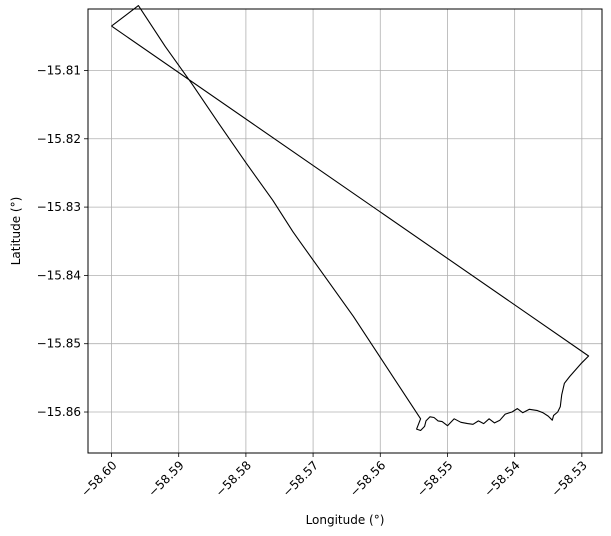  What do you see at coordinates (367, 478) in the screenshot?
I see `x-tick-label: −58.56` at bounding box center [367, 478].